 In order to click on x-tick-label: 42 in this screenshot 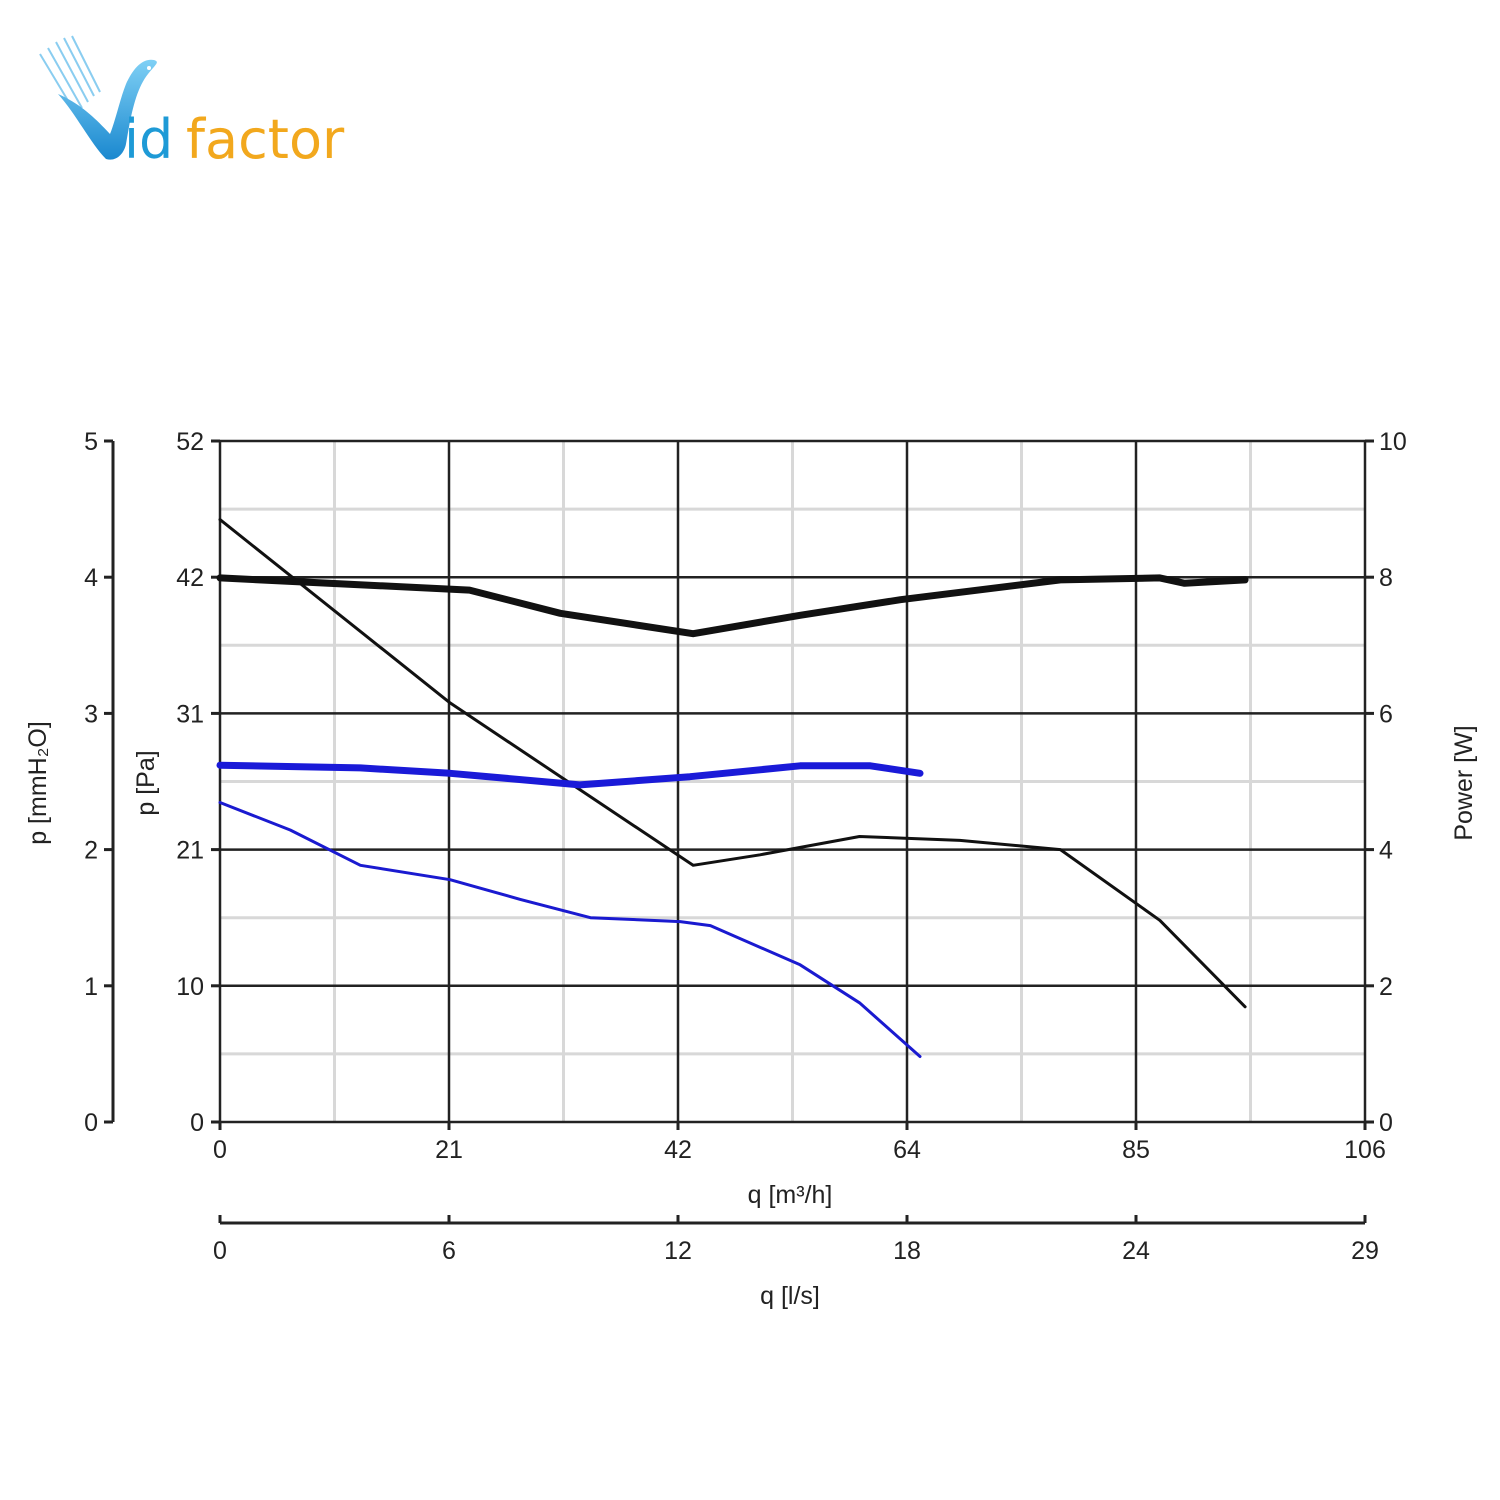, I will do `click(678, 1150)`.